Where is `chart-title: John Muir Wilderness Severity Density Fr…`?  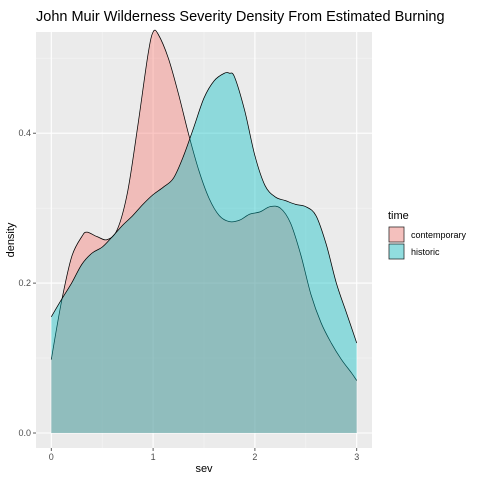 chart-title: John Muir Wilderness Severity Density Fr… is located at coordinates (240, 17).